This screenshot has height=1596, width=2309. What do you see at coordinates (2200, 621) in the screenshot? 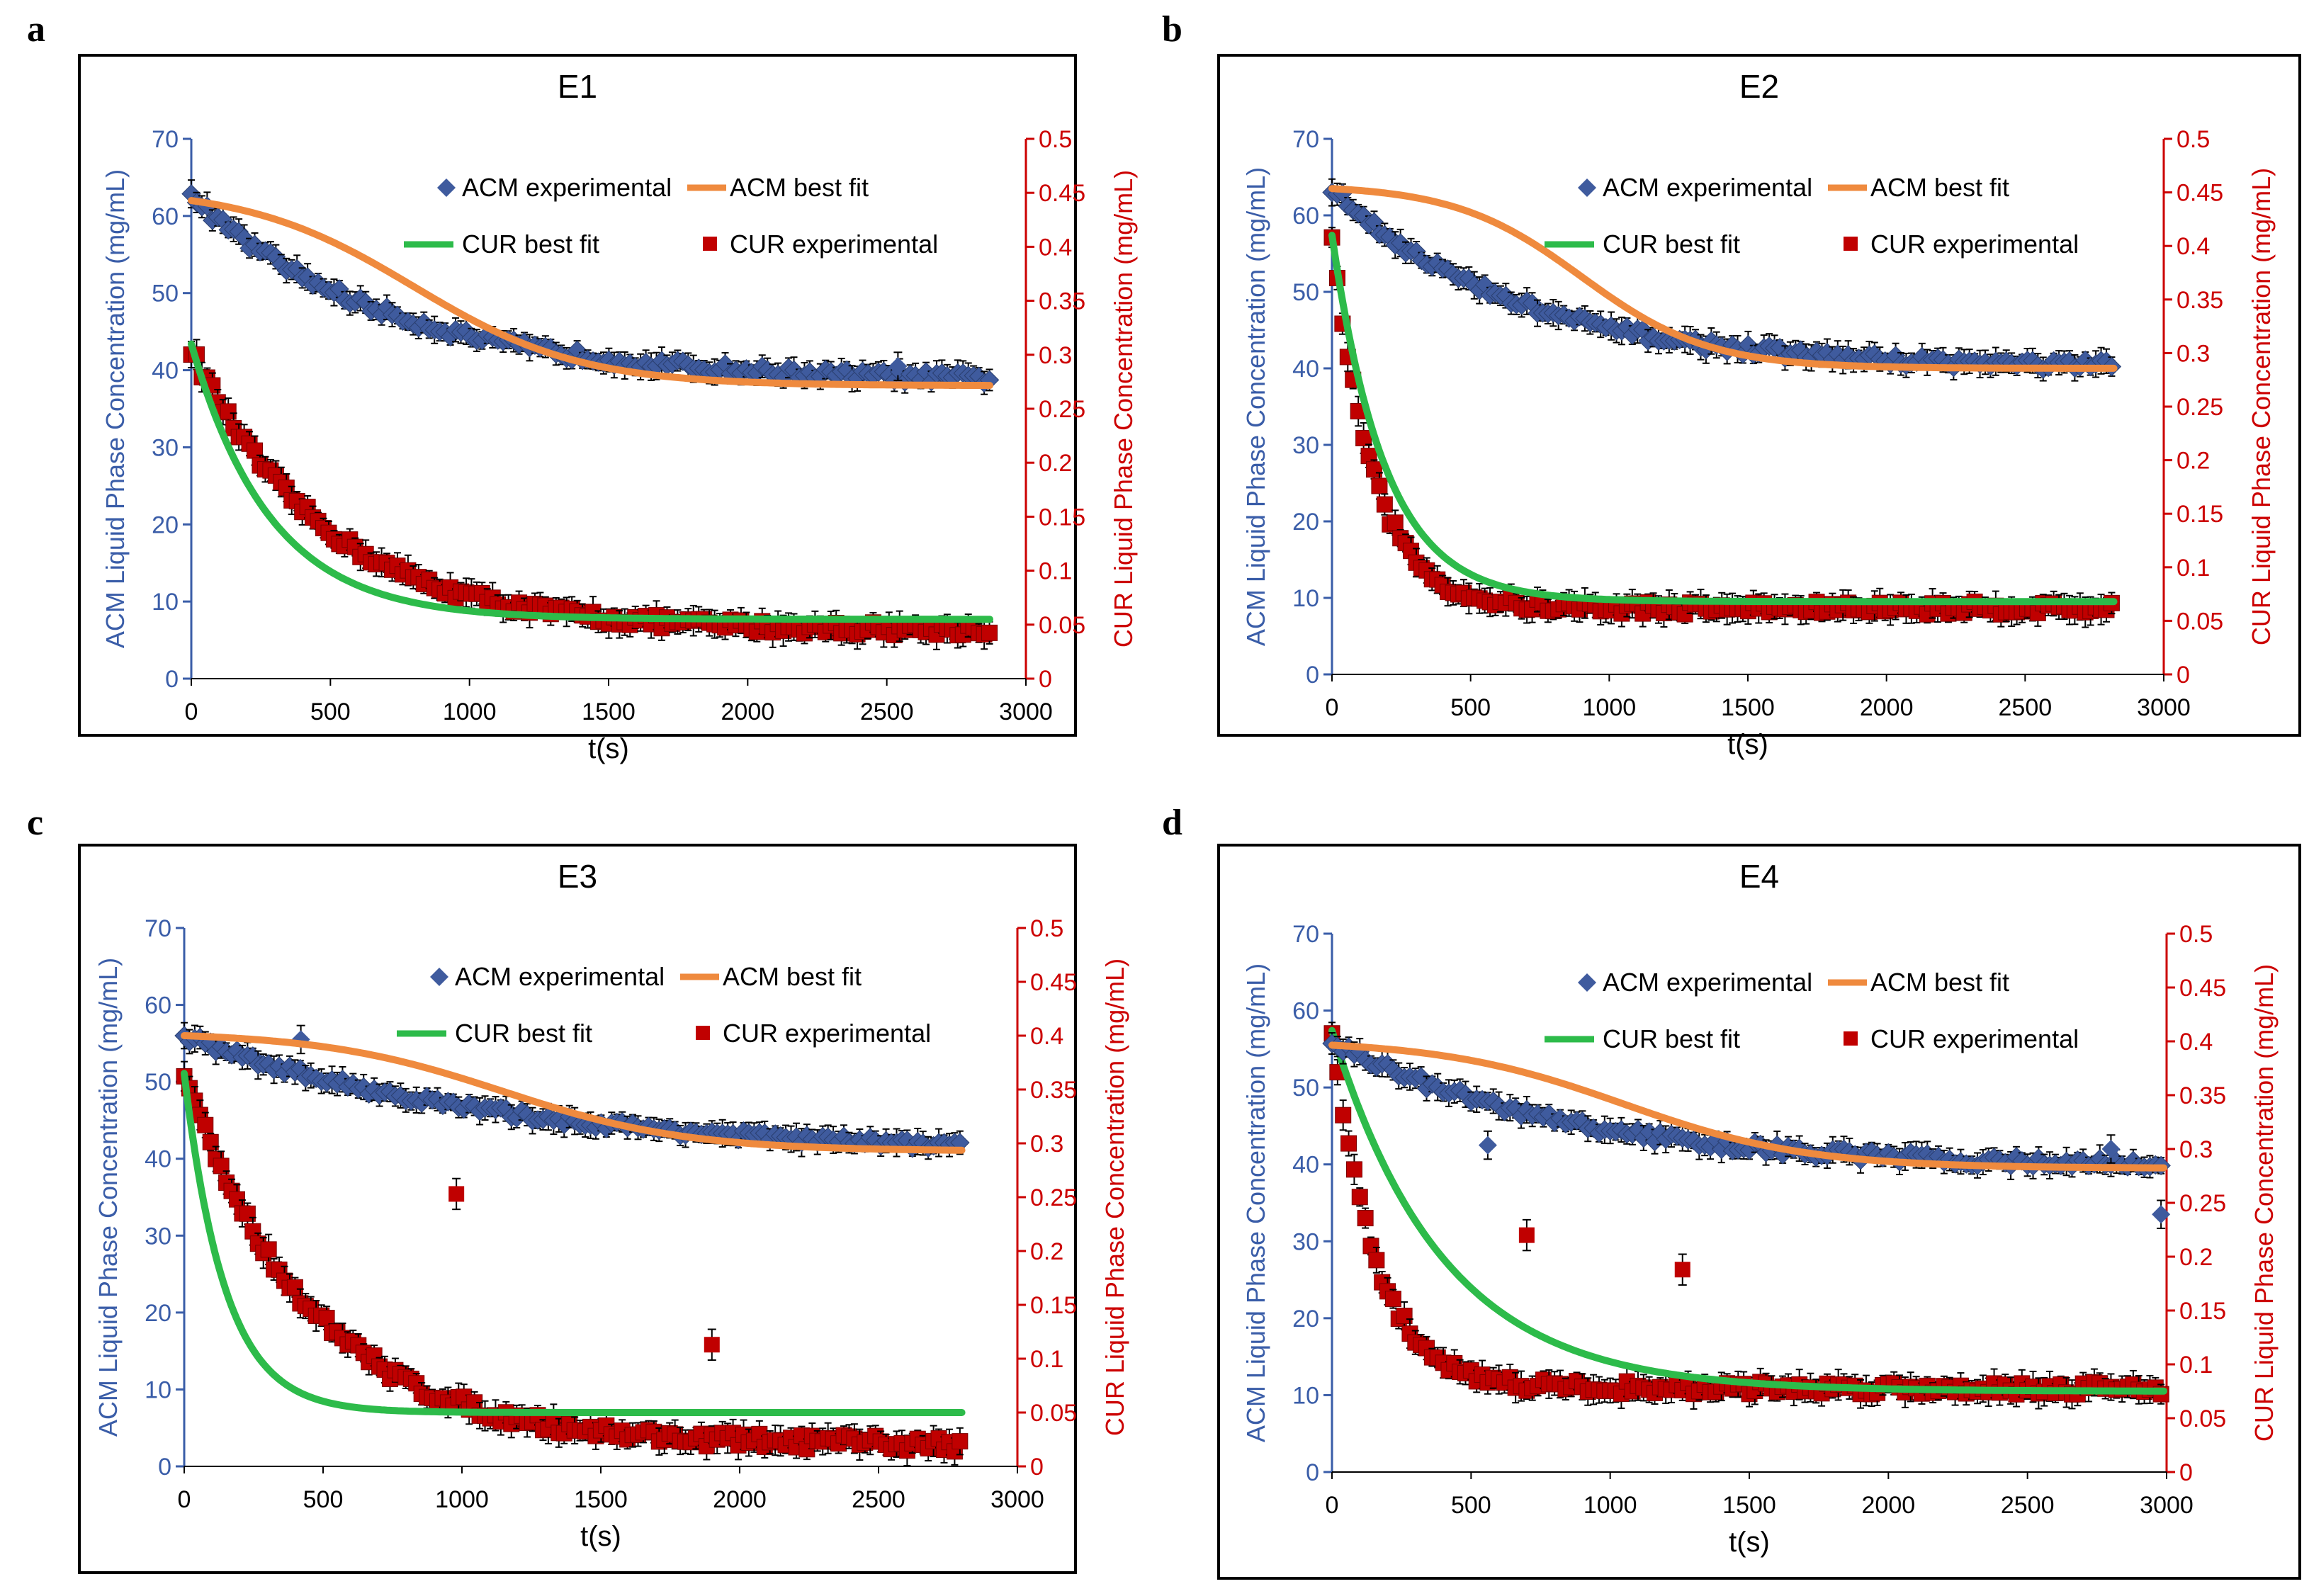
I see `right-tick-label: 0.05` at bounding box center [2200, 621].